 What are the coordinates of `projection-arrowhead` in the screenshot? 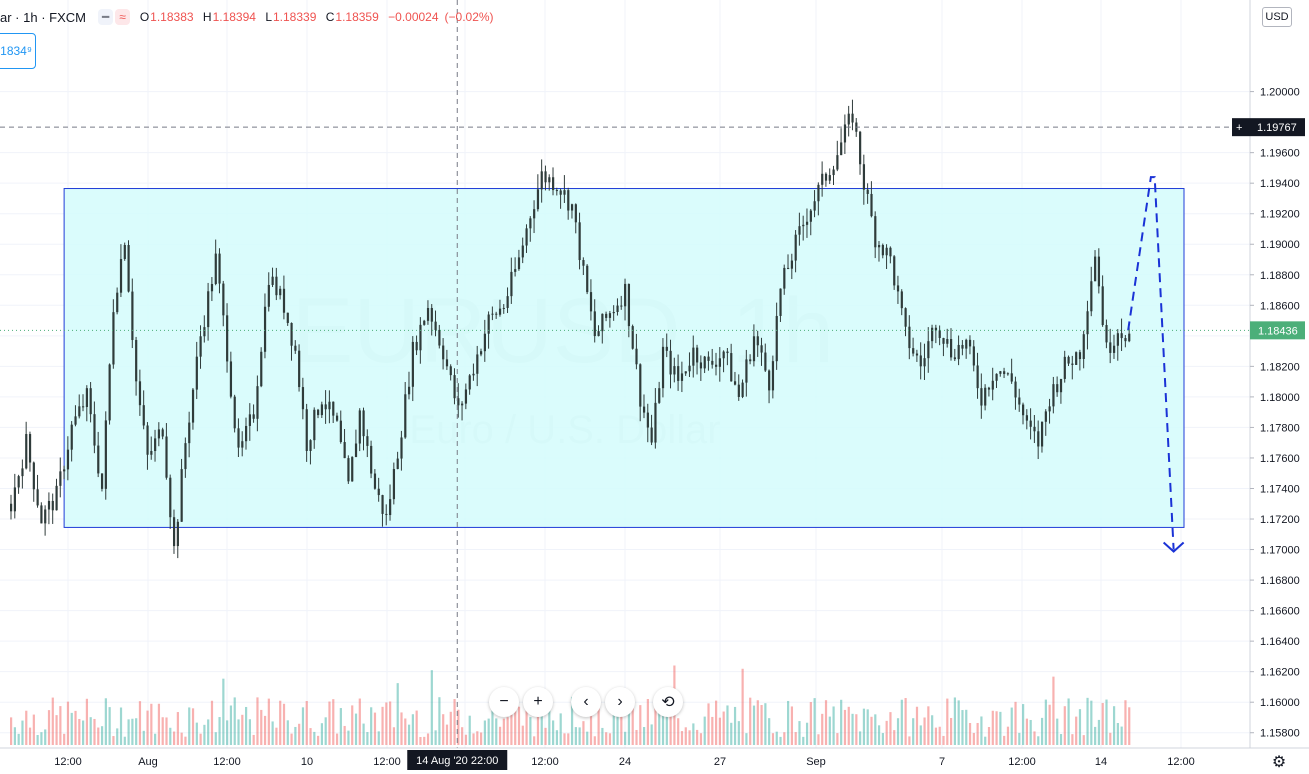 It's located at (1173, 547).